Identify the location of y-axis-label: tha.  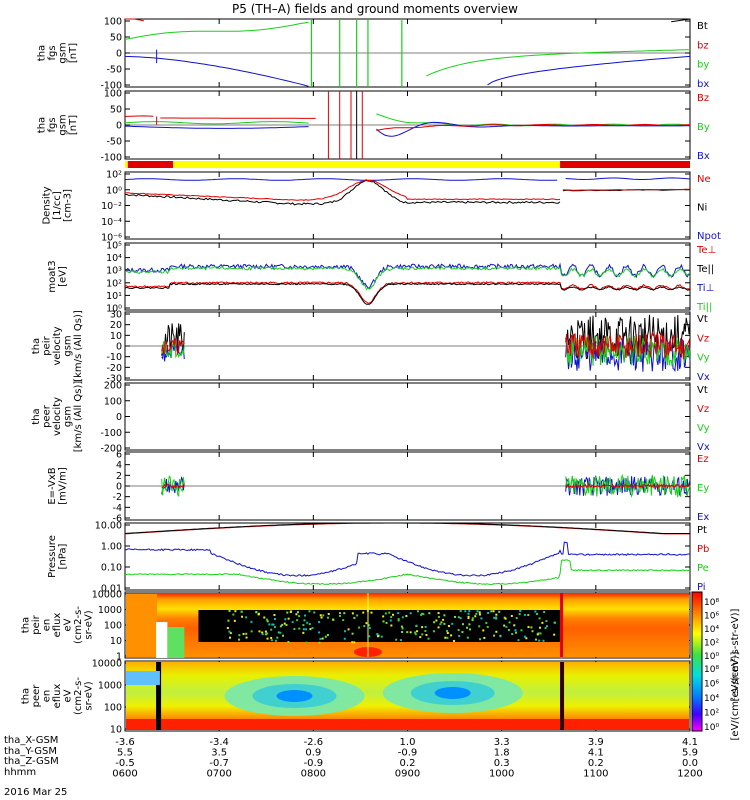
(41, 125).